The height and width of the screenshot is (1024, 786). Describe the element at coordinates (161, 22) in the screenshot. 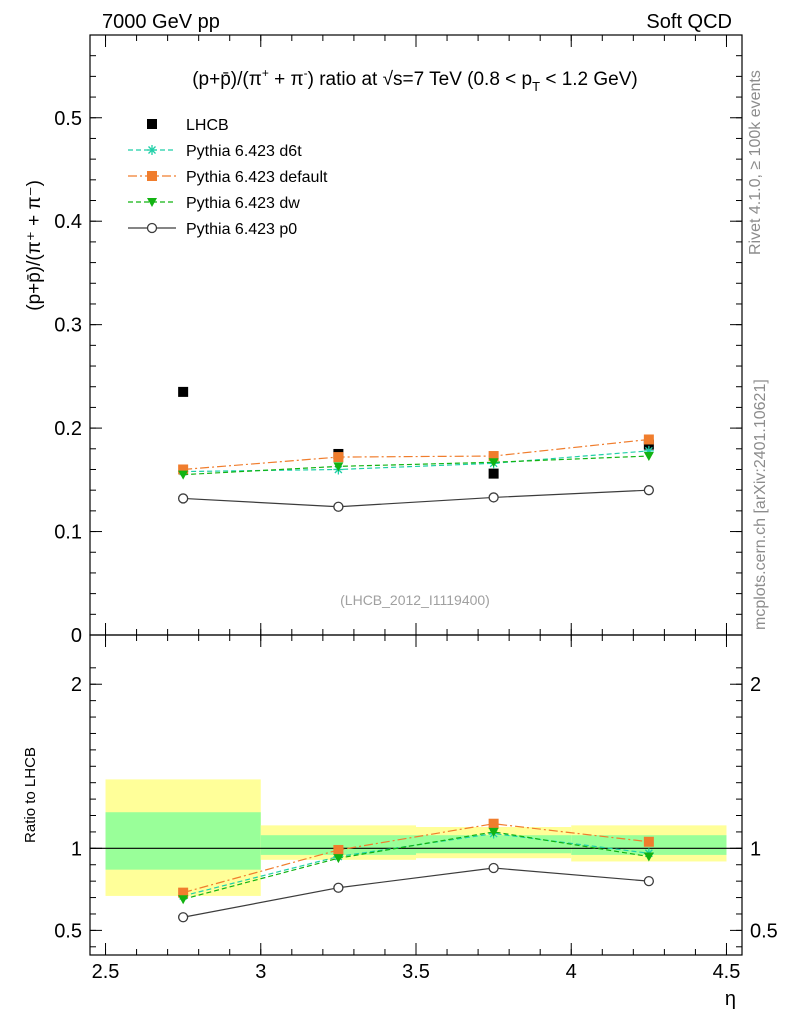

I see `energy-label: 7000 GeV pp` at that location.